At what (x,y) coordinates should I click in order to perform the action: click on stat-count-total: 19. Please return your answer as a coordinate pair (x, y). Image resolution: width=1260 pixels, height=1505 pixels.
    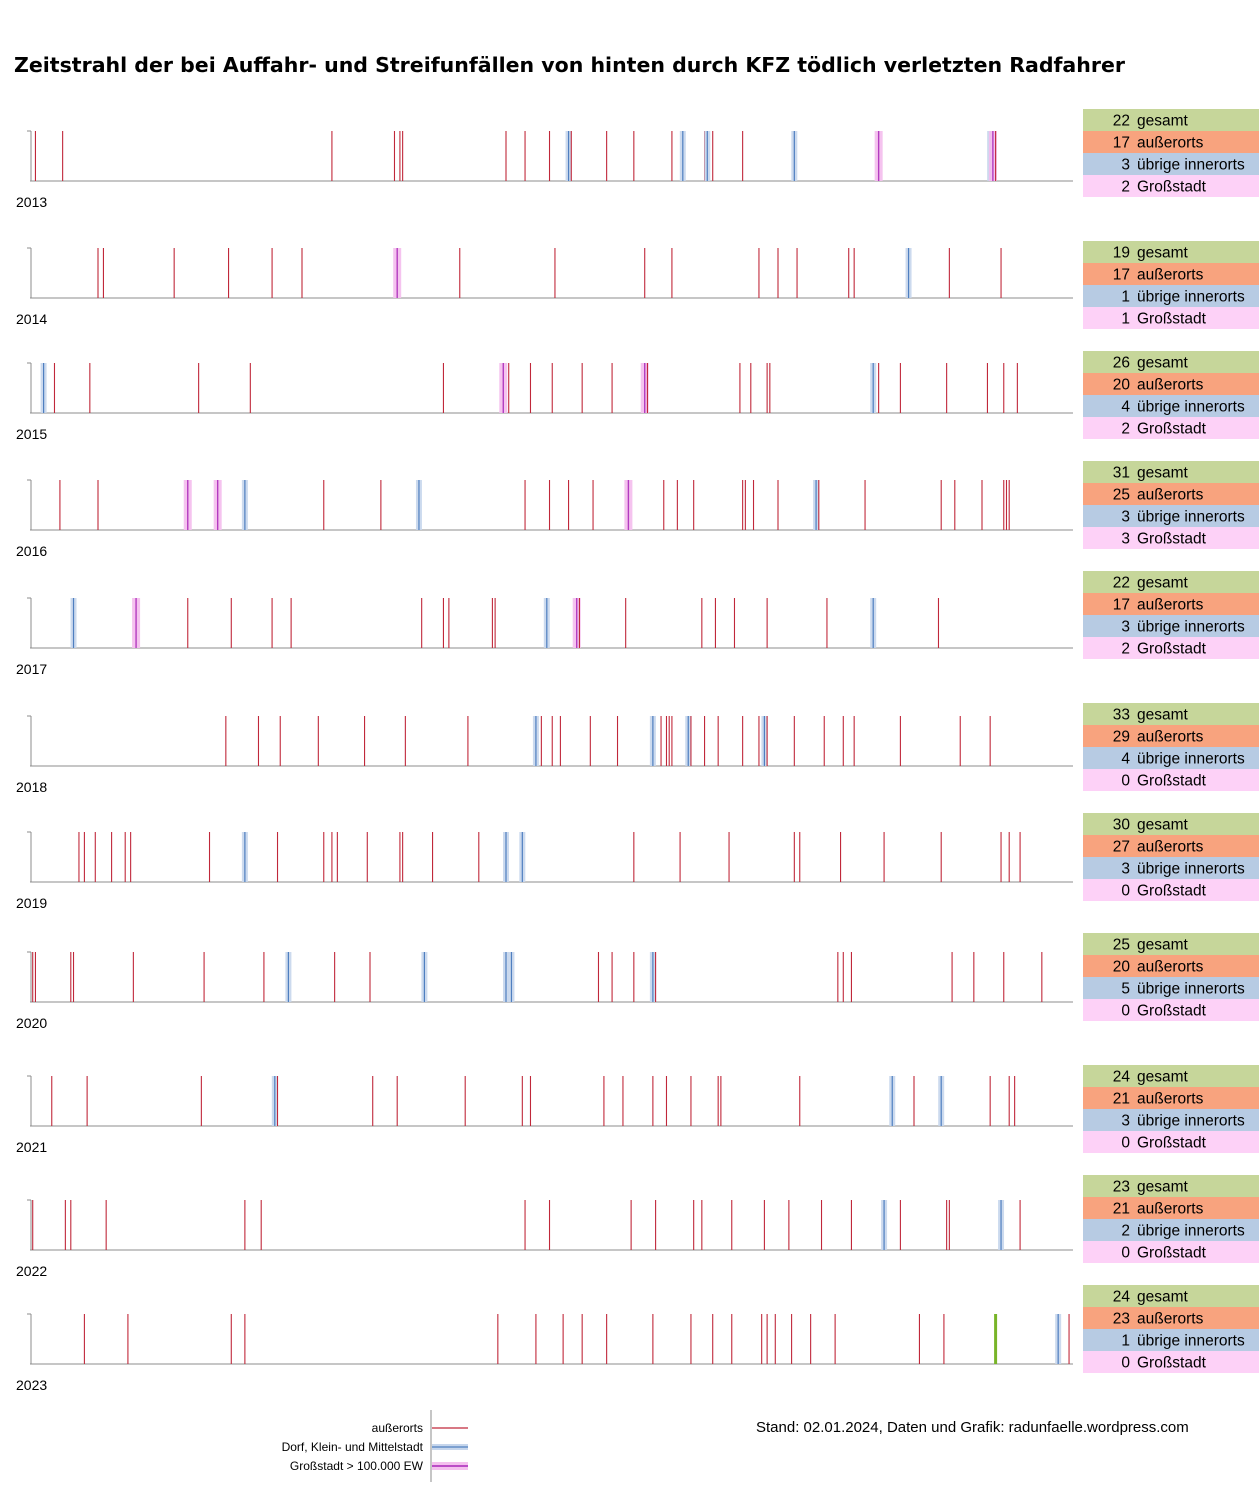
    Looking at the image, I should click on (1121, 253).